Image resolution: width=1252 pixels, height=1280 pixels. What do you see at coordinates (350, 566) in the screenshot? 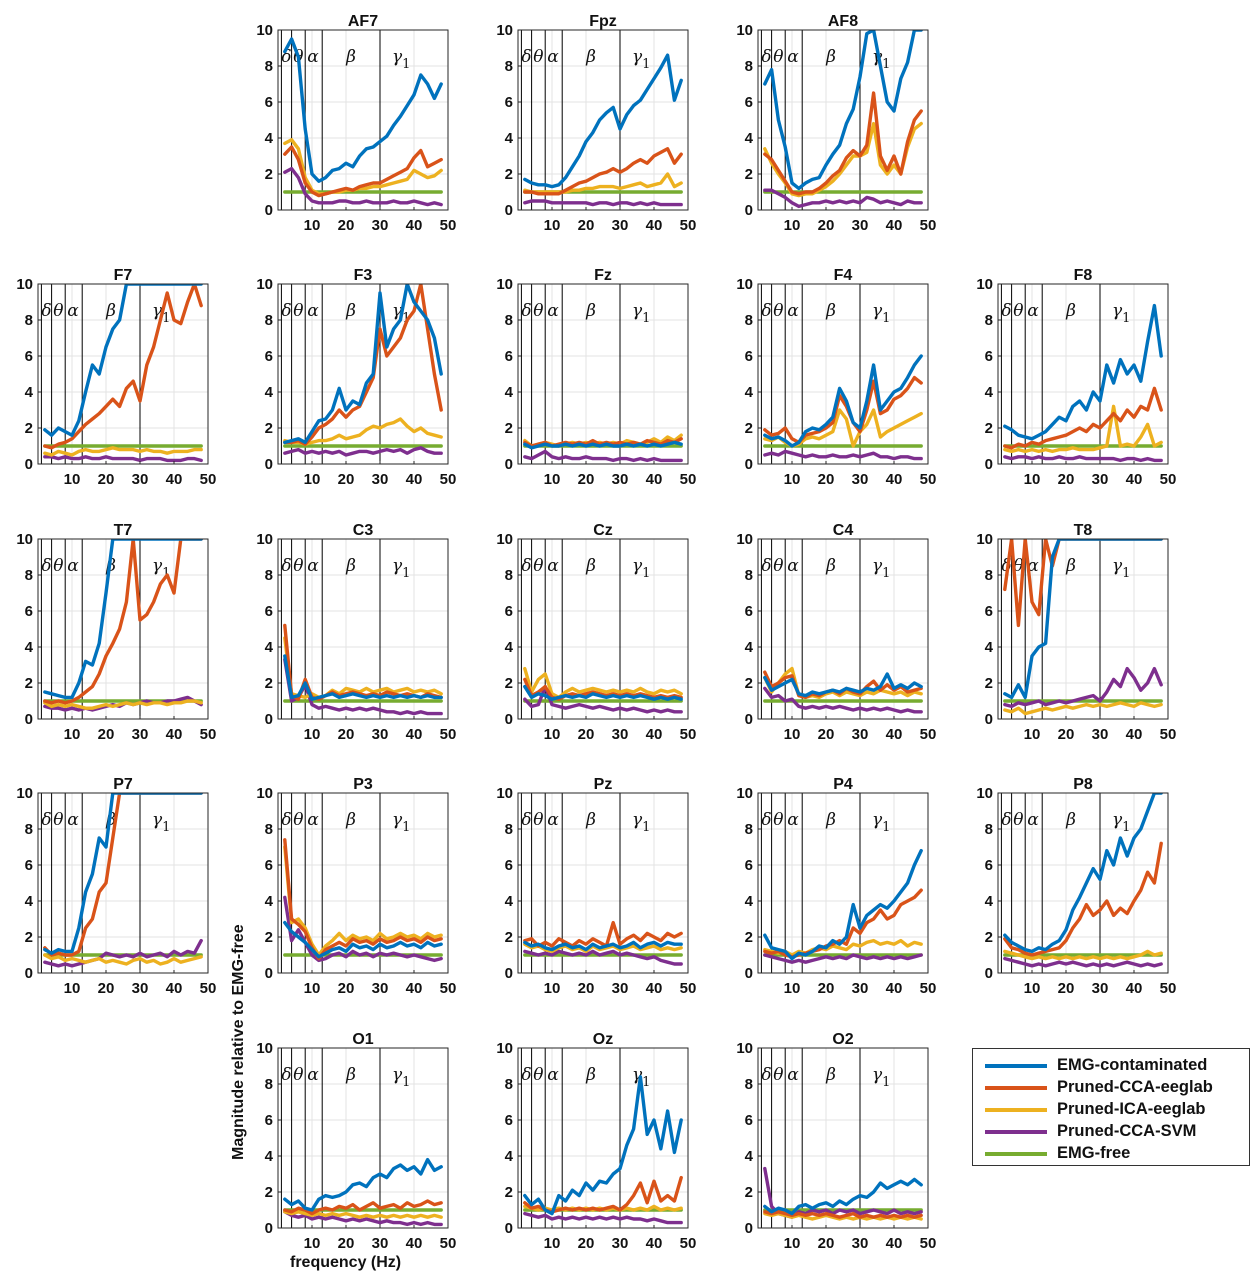
I see `band-label: β` at bounding box center [350, 566].